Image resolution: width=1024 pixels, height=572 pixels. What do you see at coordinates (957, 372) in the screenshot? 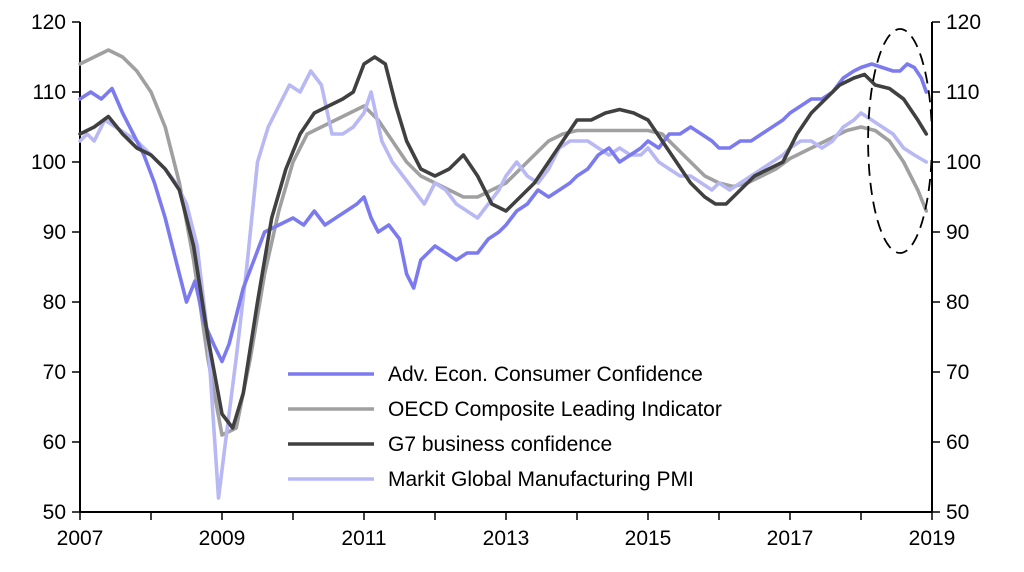
I see `right-y-tick-label: 70` at bounding box center [957, 372].